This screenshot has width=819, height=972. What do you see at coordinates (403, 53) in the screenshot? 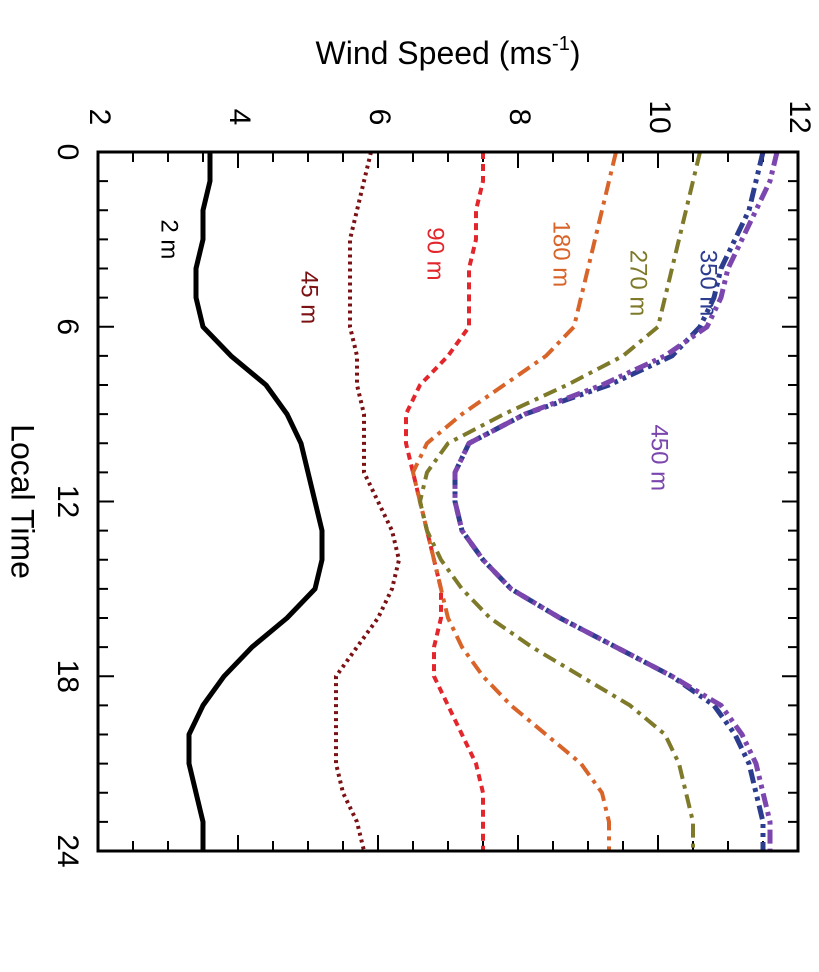
I see `y-axis-title-text: Wind Speed` at bounding box center [403, 53].